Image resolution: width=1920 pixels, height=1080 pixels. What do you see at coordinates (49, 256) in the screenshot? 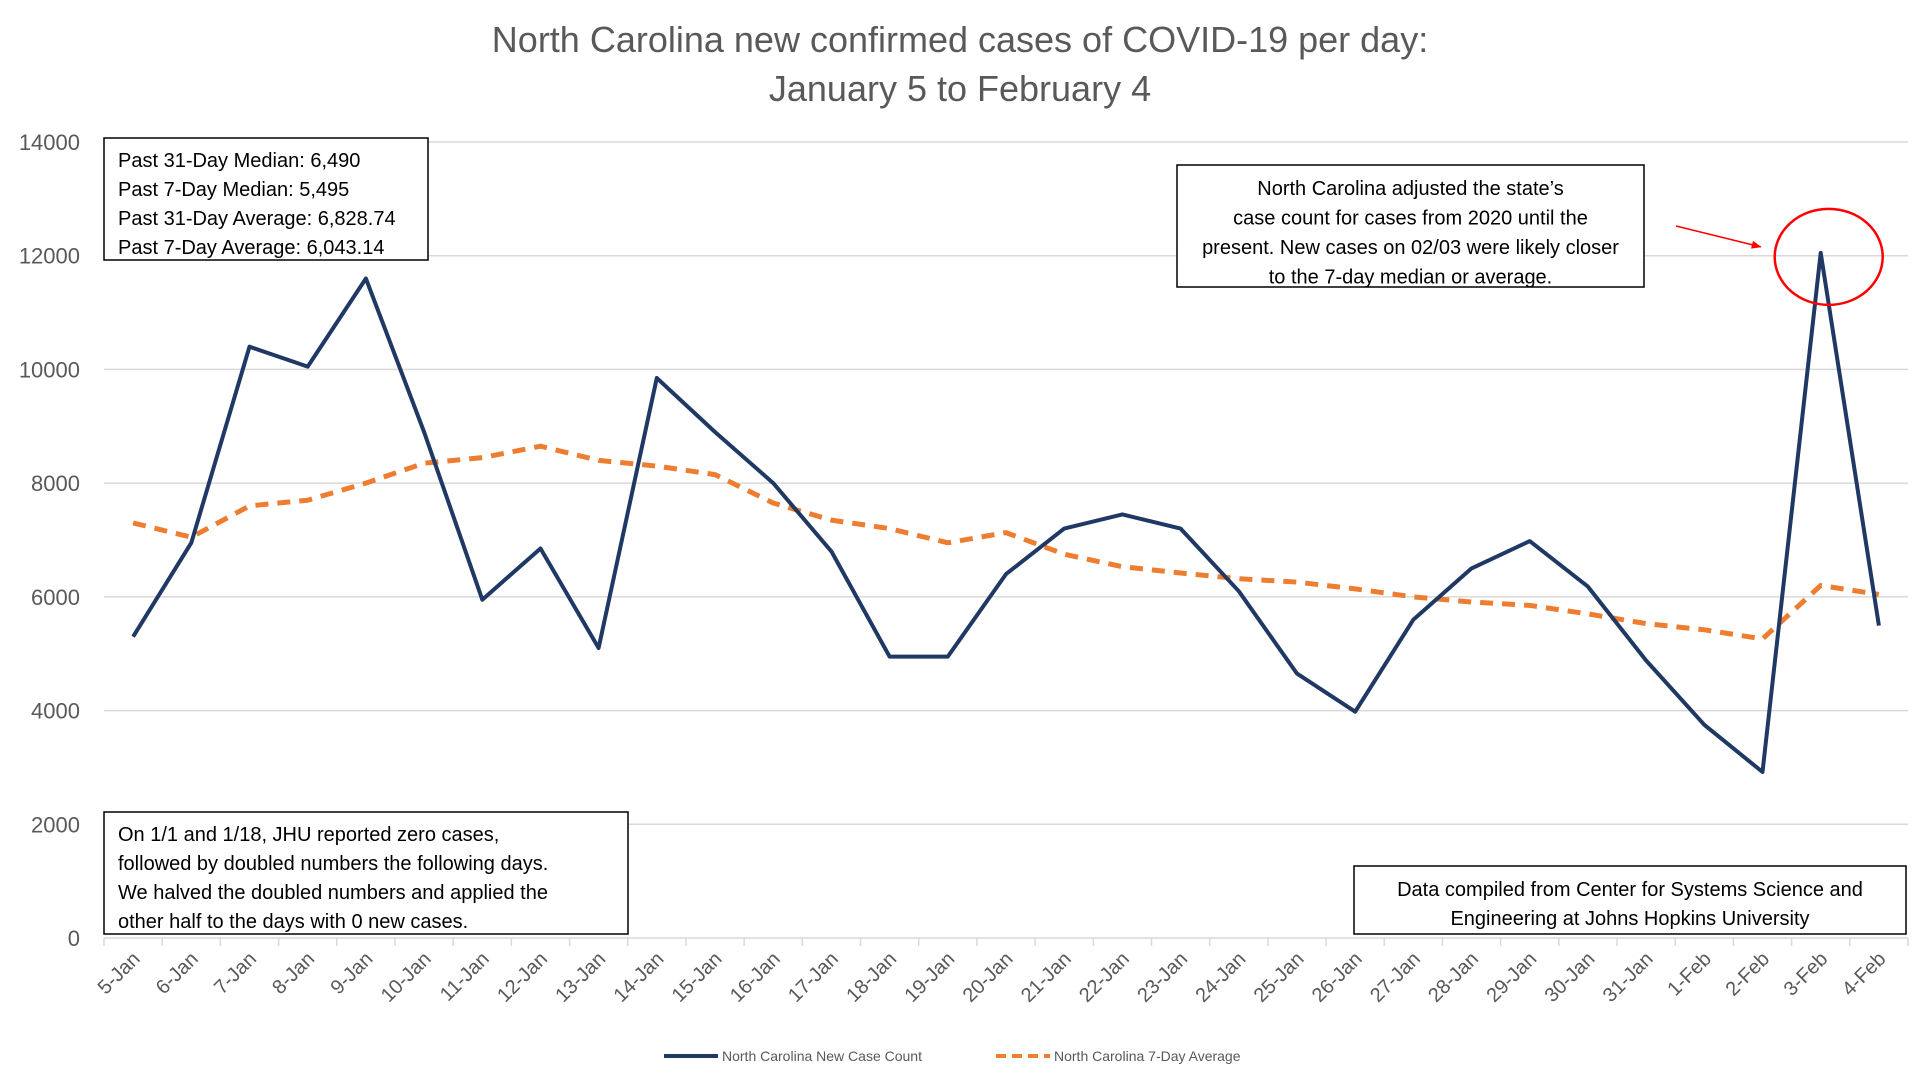
I see `y-tick-label: 12000` at bounding box center [49, 256].